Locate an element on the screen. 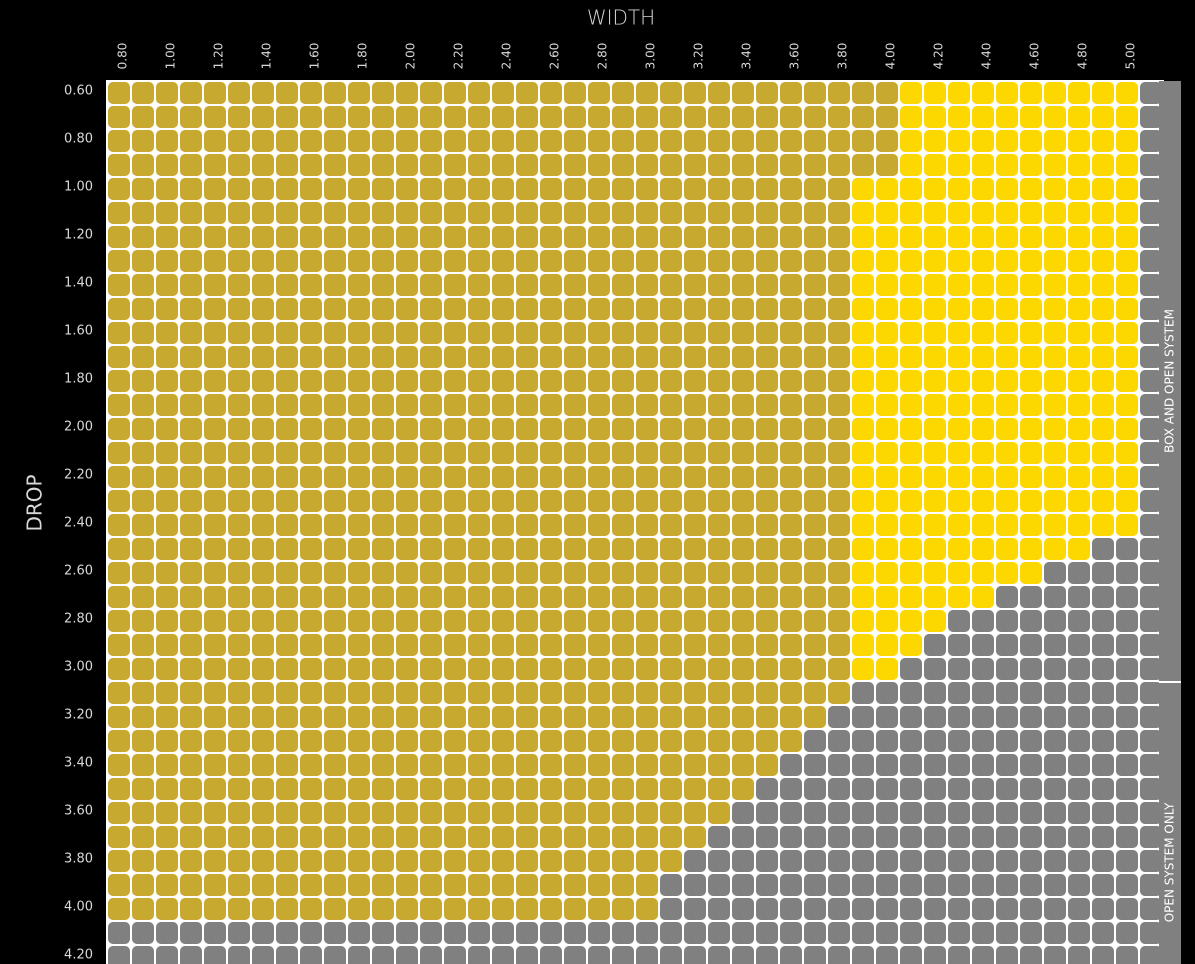 The height and width of the screenshot is (964, 1195). row-label: 3.60 is located at coordinates (78, 811).